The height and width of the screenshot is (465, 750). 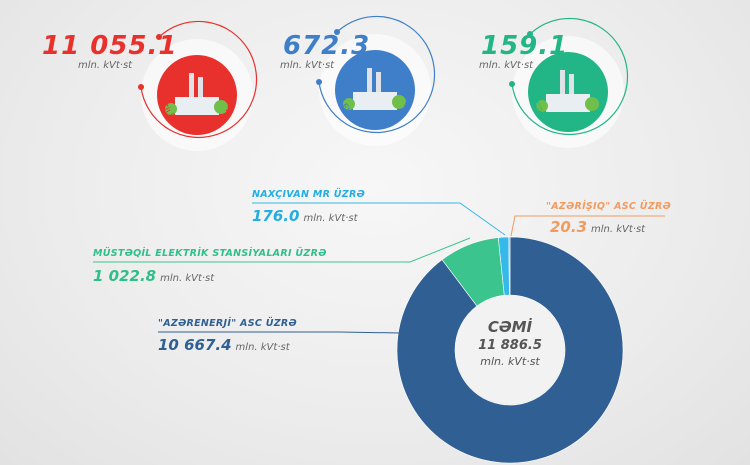 I want to click on azerenerji-label: "AZƏRENERJİ" ASC ÜZRƏ, so click(x=227, y=323).